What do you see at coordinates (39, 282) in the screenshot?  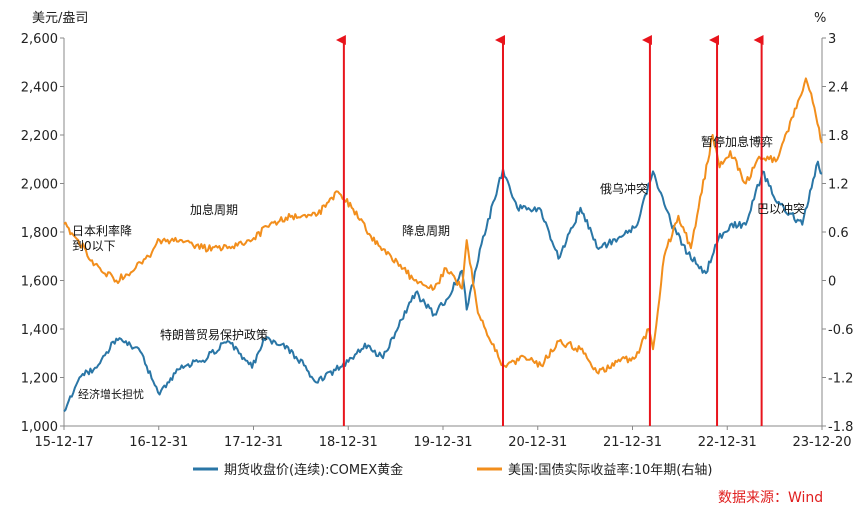 I see `left-tick-label: 1,600` at bounding box center [39, 282].